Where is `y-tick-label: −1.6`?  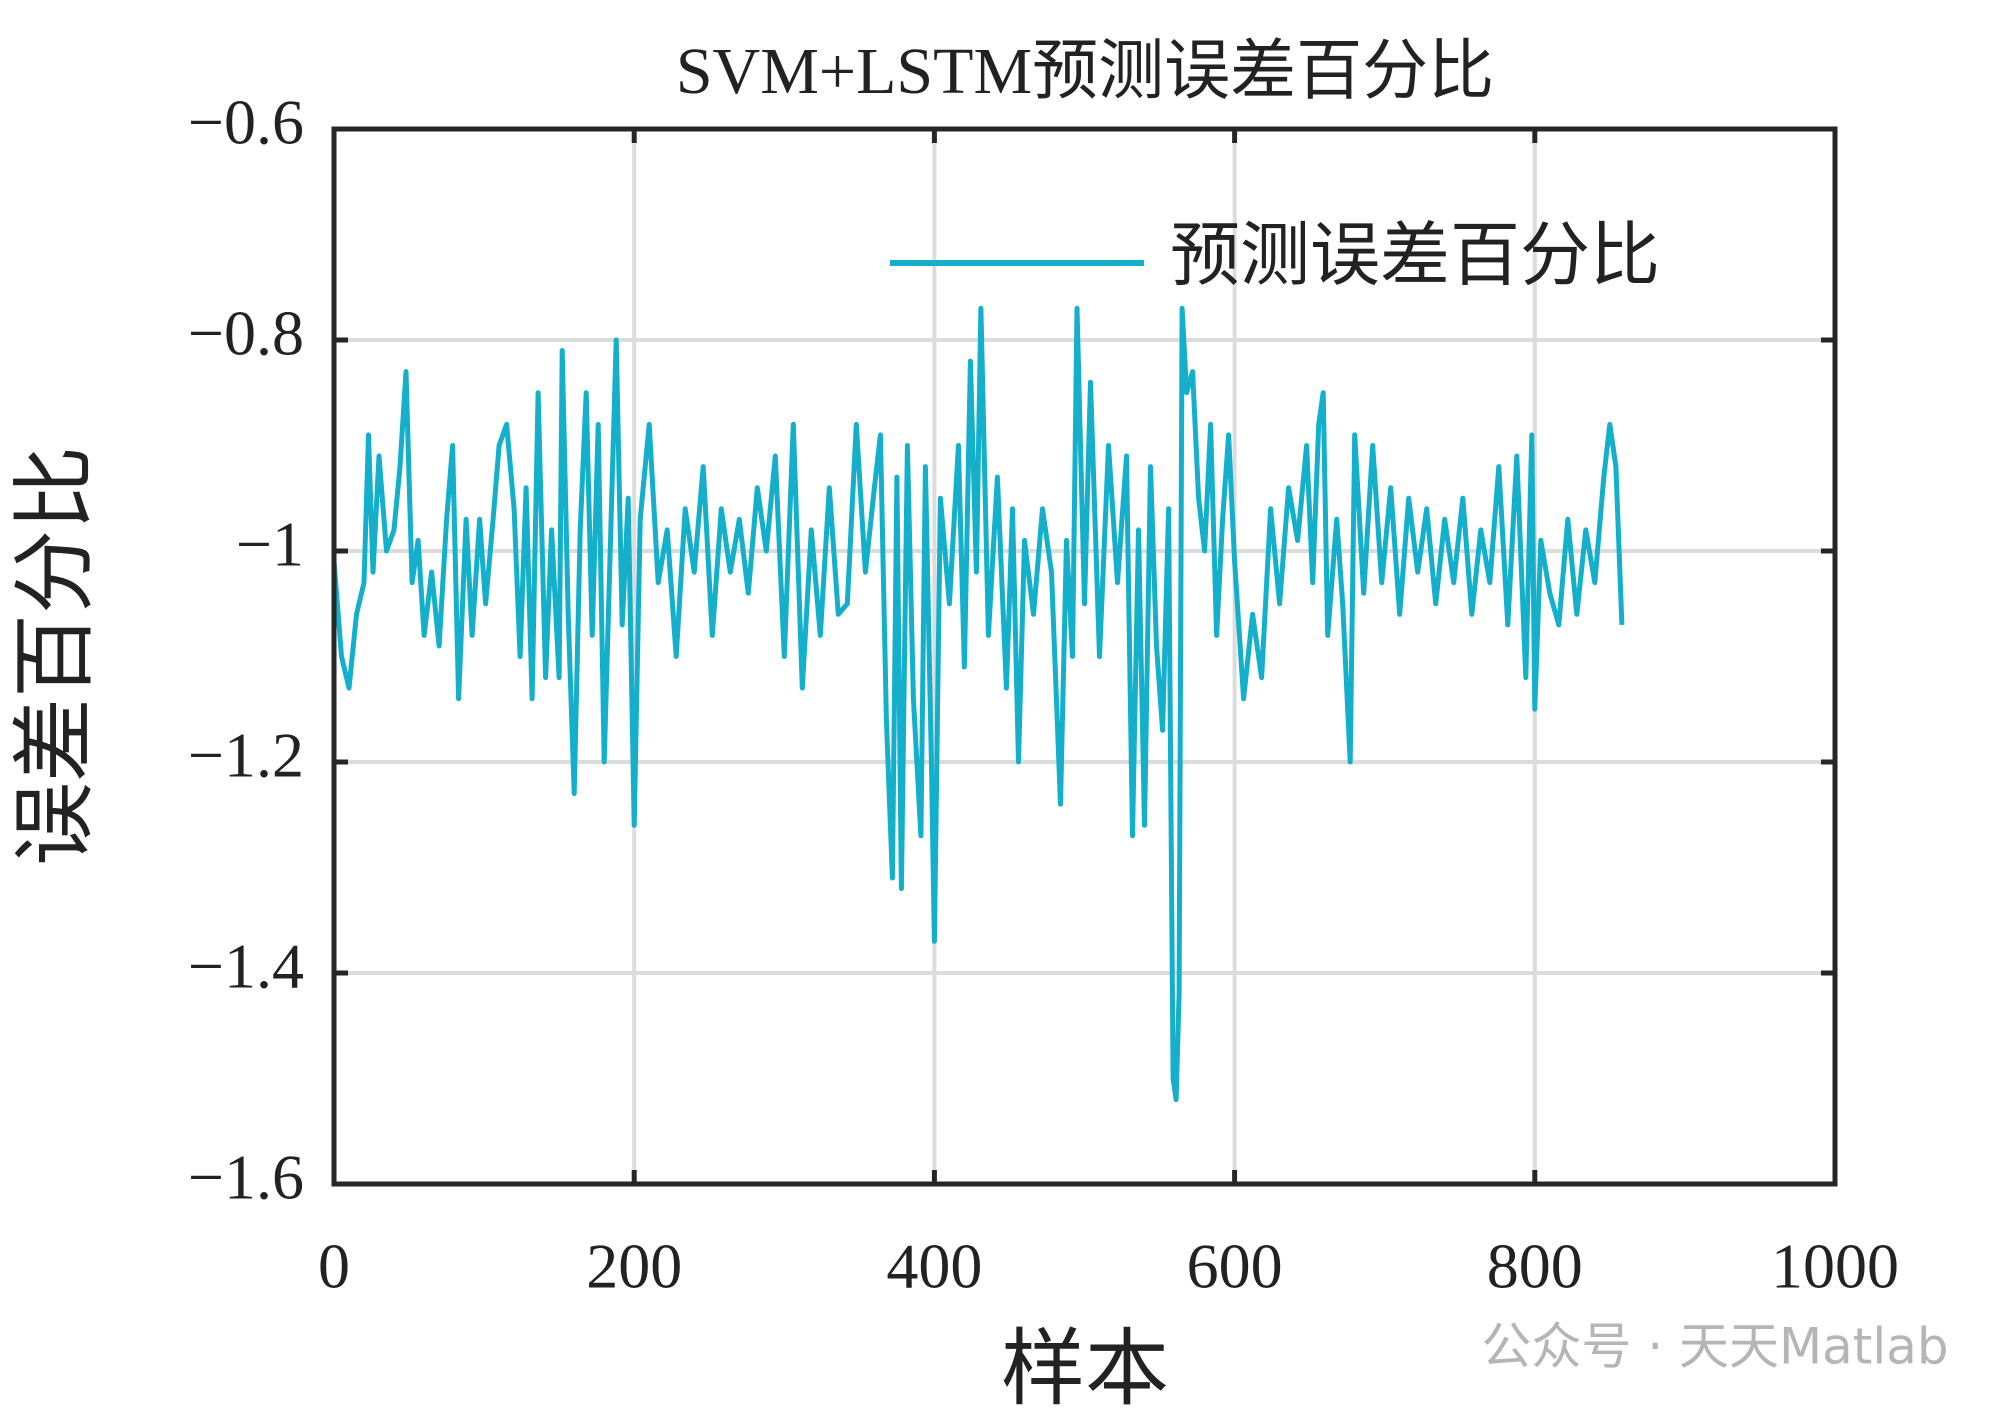
y-tick-label: −1.6 is located at coordinates (246, 1177).